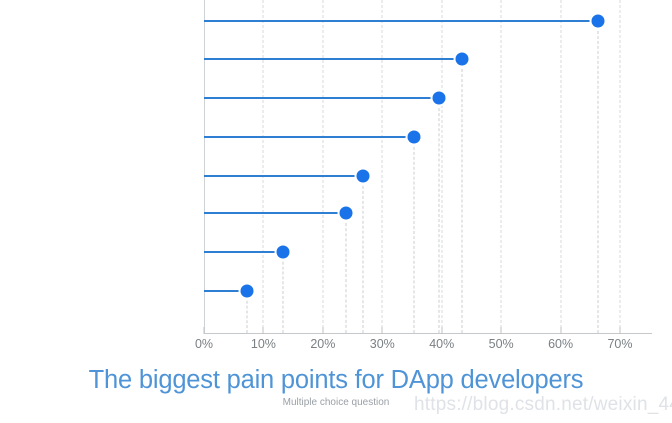  What do you see at coordinates (323, 344) in the screenshot?
I see `x-tick-label: 20%` at bounding box center [323, 344].